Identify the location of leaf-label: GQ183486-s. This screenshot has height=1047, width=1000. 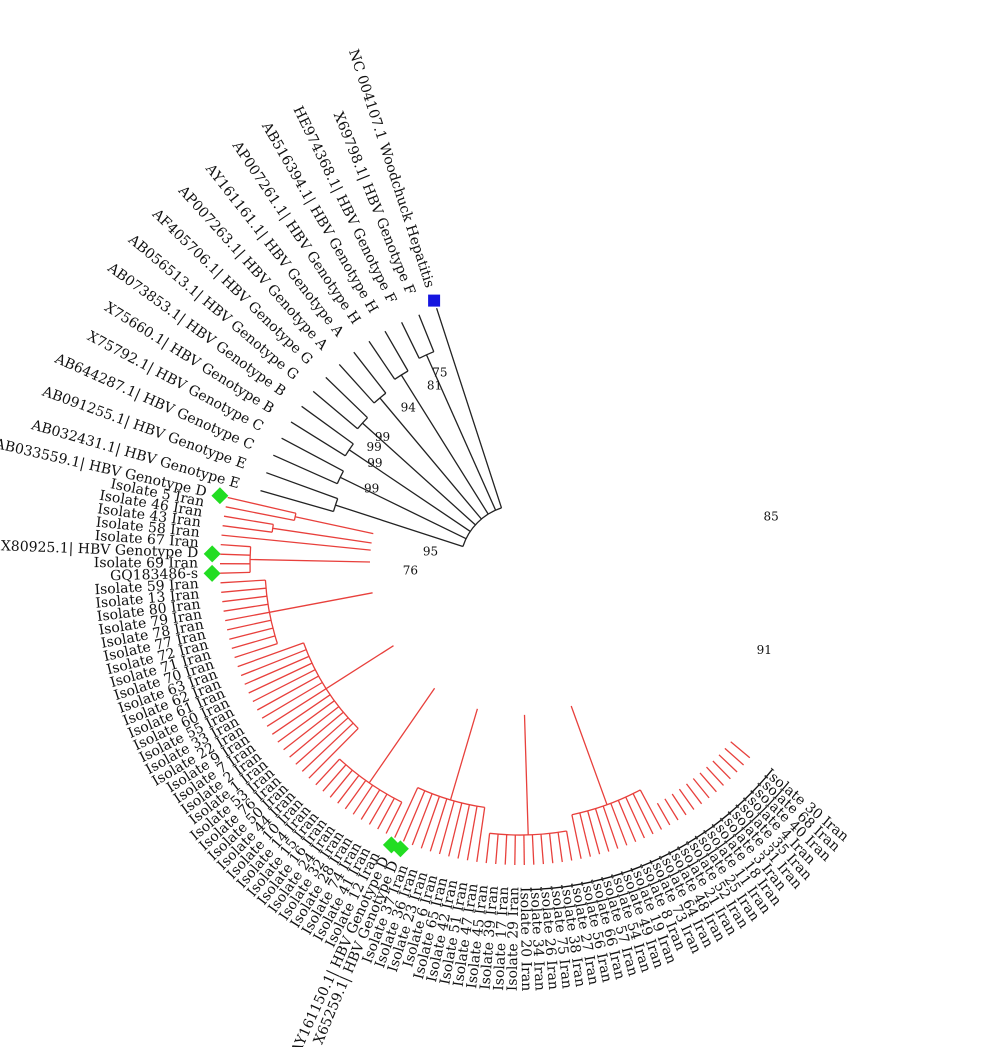
(154, 575).